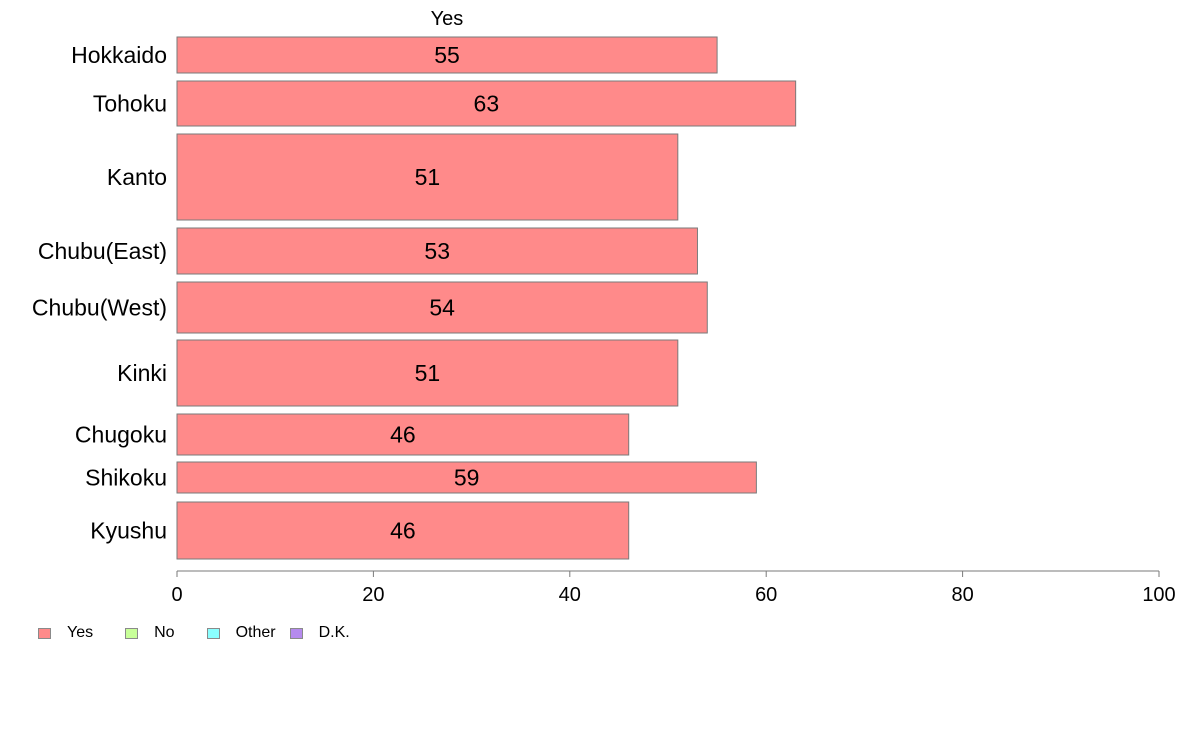  Describe the element at coordinates (164, 632) in the screenshot. I see `legend-label: No` at that location.